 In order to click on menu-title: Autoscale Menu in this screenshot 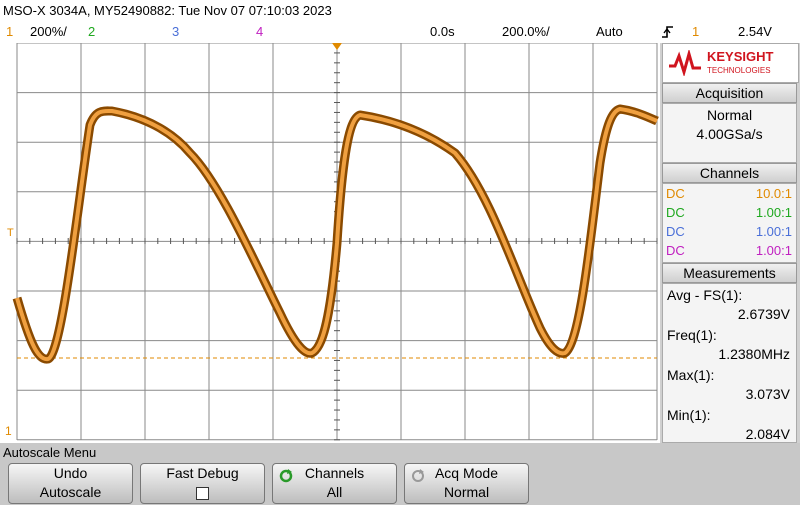, I will do `click(50, 452)`.